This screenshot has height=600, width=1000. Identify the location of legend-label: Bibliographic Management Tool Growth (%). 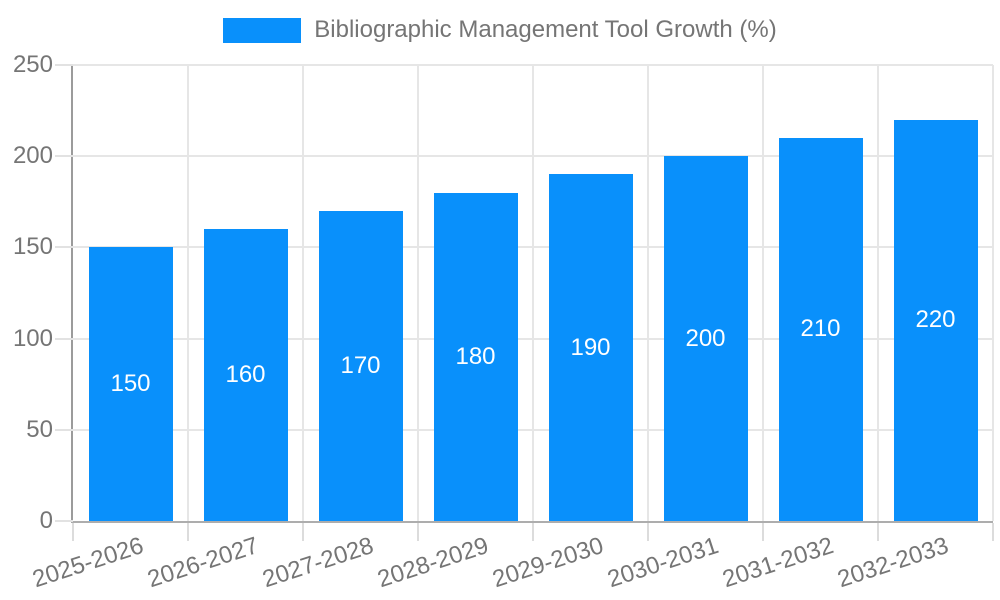
(545, 29).